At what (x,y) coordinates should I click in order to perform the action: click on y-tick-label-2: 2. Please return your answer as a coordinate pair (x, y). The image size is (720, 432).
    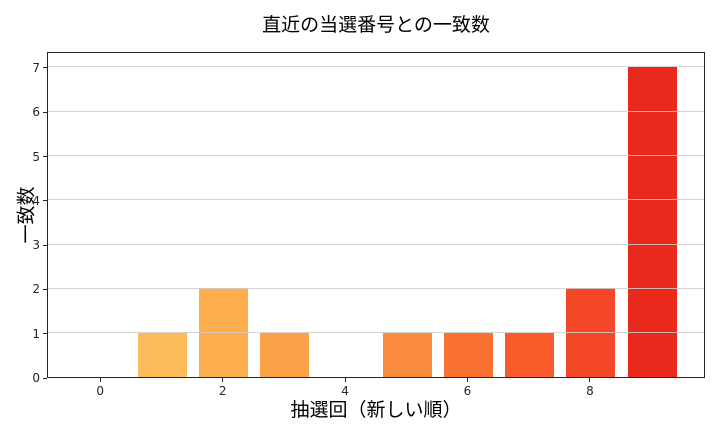
    Looking at the image, I should click on (36, 289).